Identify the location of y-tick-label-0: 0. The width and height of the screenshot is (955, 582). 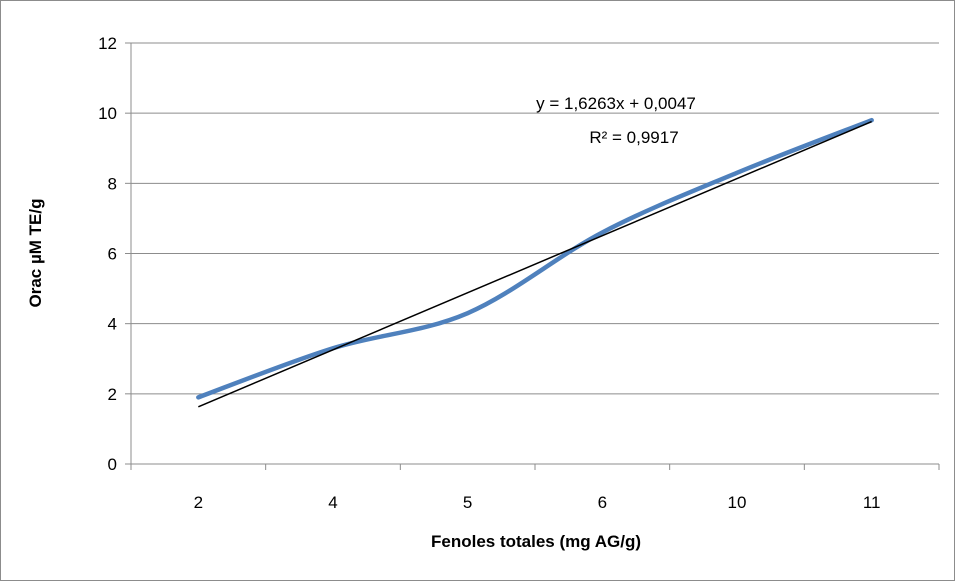
(112, 464).